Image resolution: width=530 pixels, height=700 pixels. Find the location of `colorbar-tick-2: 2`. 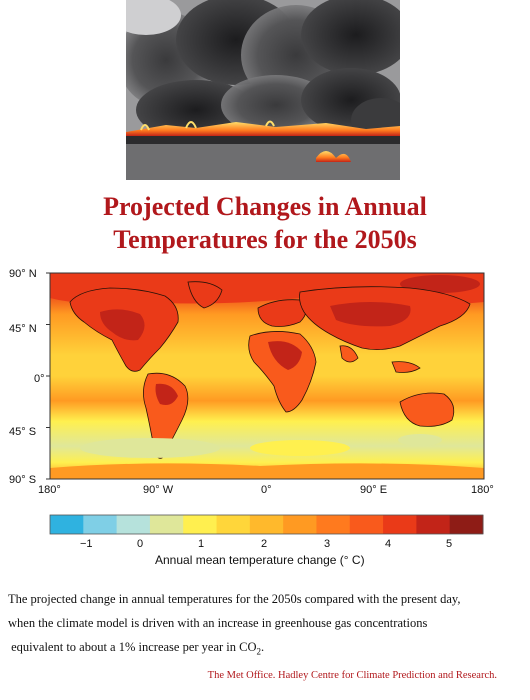

colorbar-tick-2: 2 is located at coordinates (264, 544).